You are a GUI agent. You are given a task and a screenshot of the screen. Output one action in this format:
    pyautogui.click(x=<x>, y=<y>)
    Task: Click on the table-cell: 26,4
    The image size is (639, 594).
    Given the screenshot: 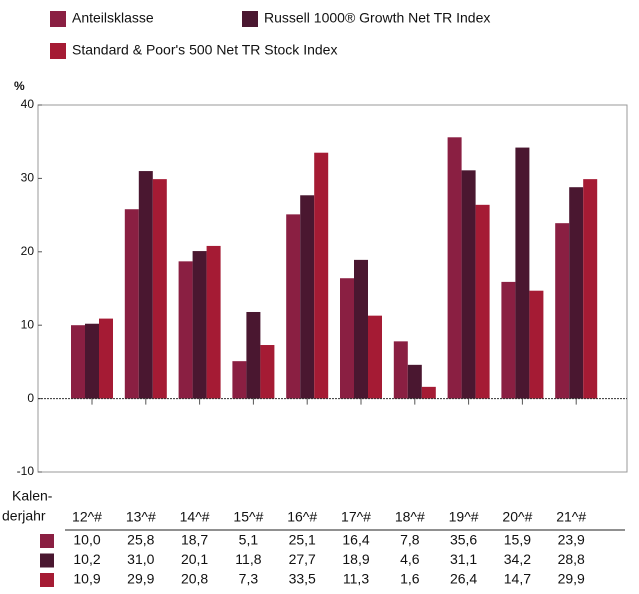 What is the action you would take?
    pyautogui.click(x=463, y=579)
    